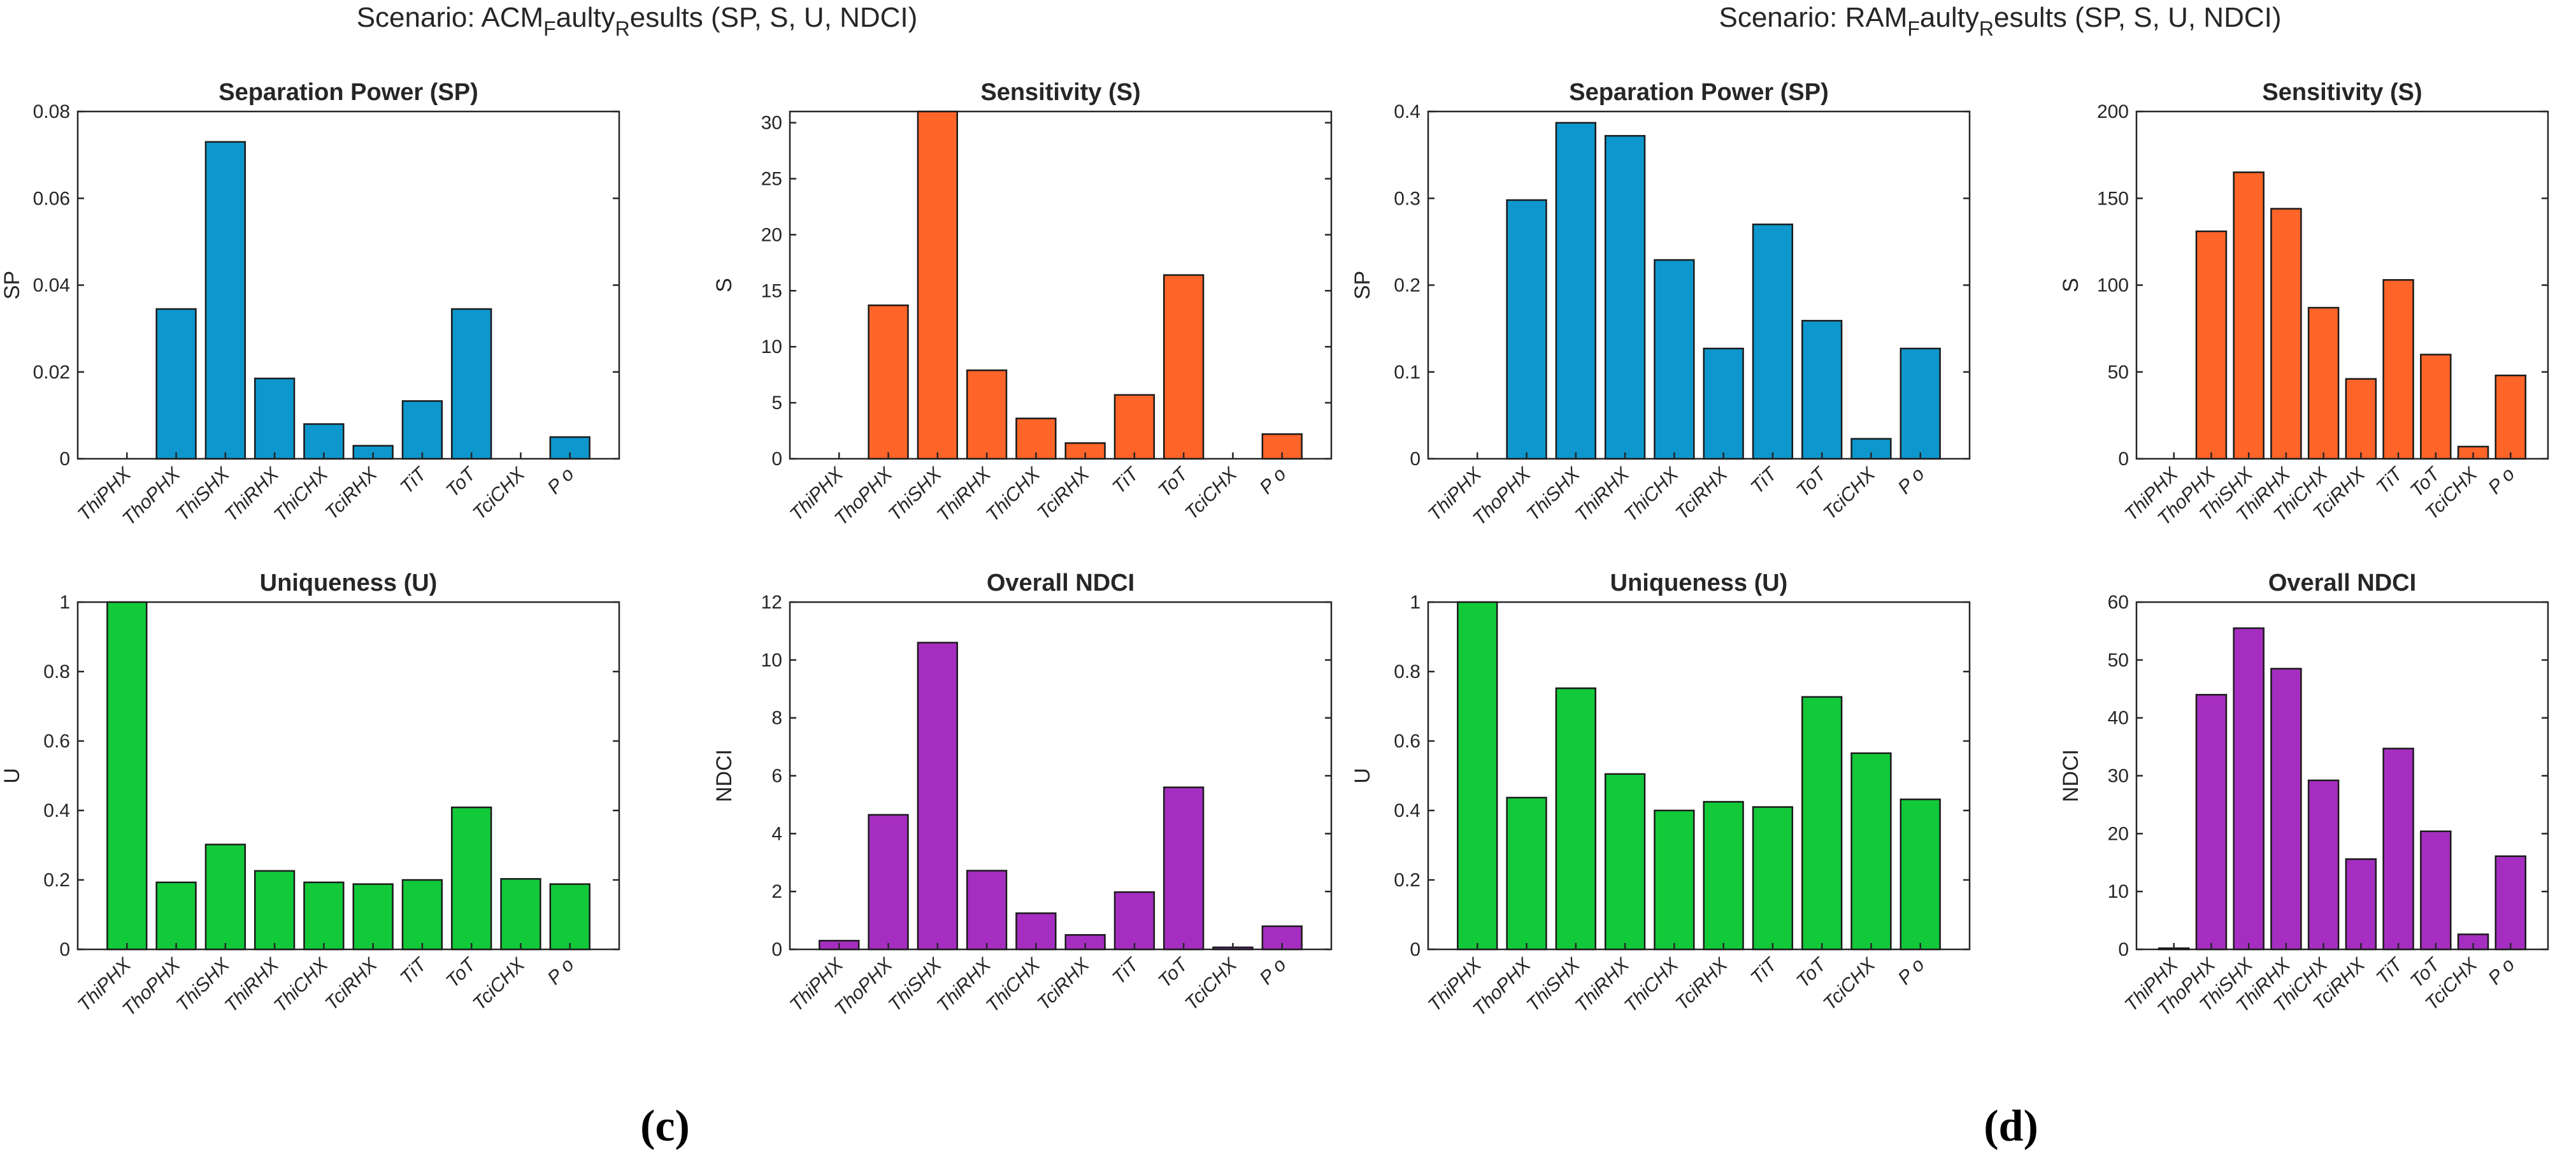 The image size is (2576, 1159). What do you see at coordinates (724, 285) in the screenshot?
I see `y-axis-label: S` at bounding box center [724, 285].